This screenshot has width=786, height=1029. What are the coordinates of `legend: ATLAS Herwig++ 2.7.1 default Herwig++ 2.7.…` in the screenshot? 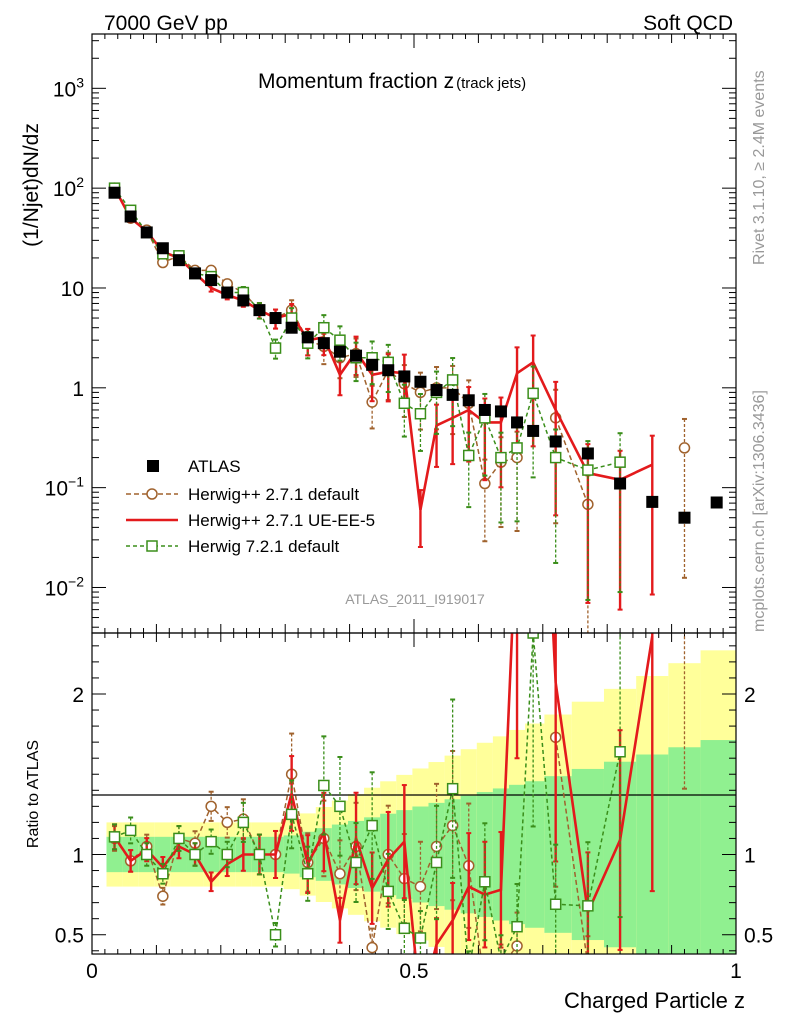 It's located at (250, 506).